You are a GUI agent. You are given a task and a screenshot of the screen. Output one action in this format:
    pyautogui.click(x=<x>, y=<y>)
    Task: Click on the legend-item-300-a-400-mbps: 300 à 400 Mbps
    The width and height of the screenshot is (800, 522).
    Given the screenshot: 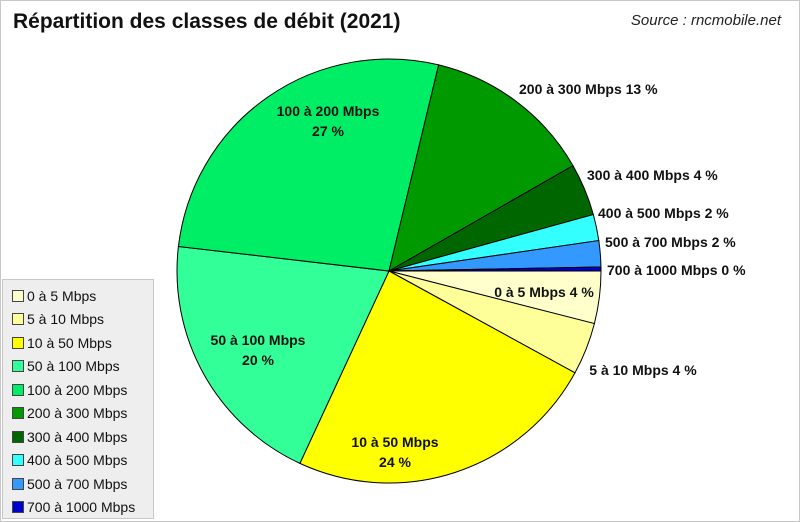 What is the action you would take?
    pyautogui.click(x=78, y=437)
    